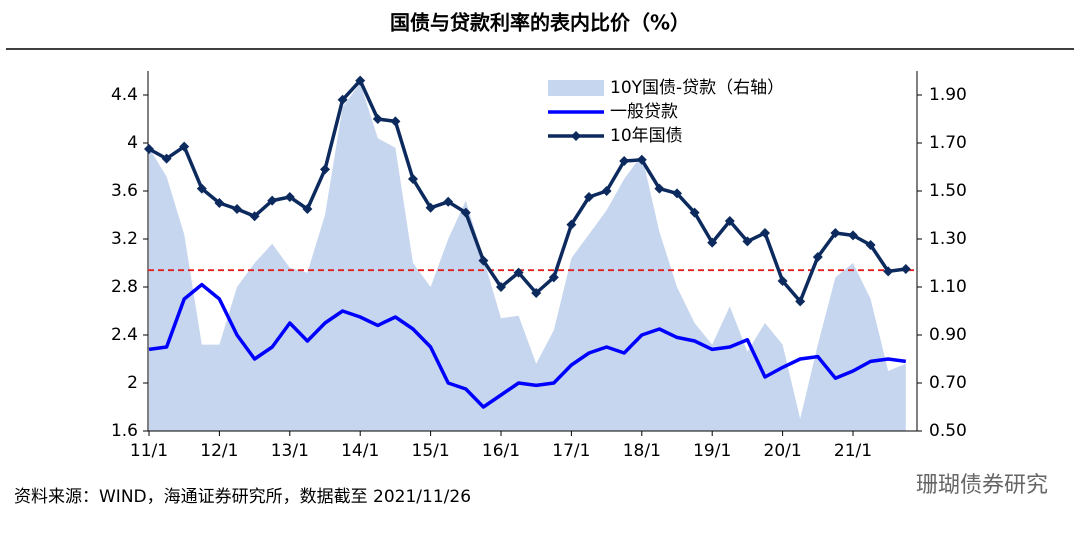 The width and height of the screenshot is (1080, 535). What do you see at coordinates (948, 95) in the screenshot?
I see `y2-tick-label: 1.90` at bounding box center [948, 95].